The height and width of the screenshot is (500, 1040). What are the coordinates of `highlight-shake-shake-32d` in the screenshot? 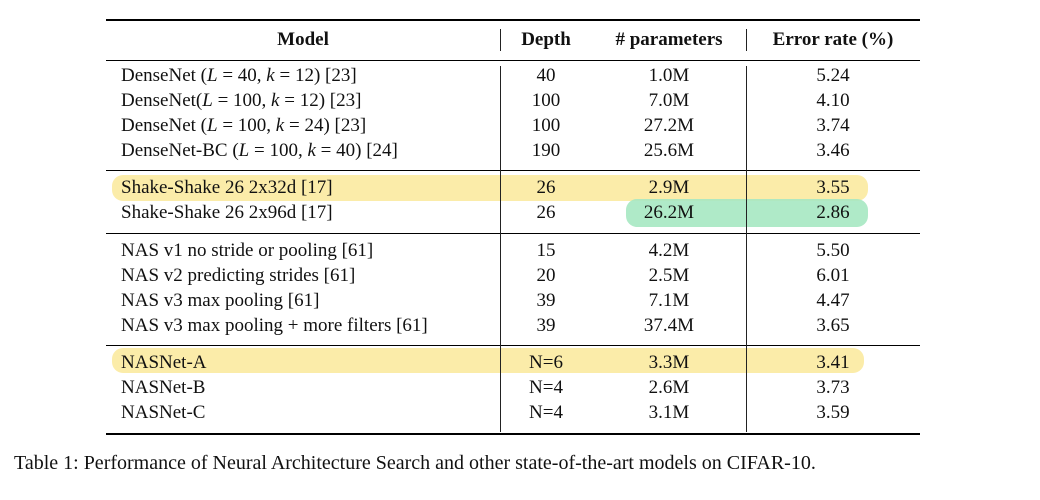 It's located at (490, 188).